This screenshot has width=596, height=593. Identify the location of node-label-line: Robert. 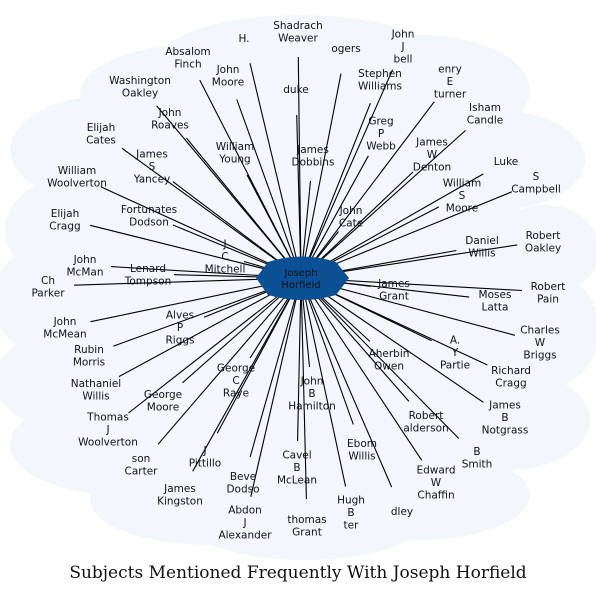
(426, 416).